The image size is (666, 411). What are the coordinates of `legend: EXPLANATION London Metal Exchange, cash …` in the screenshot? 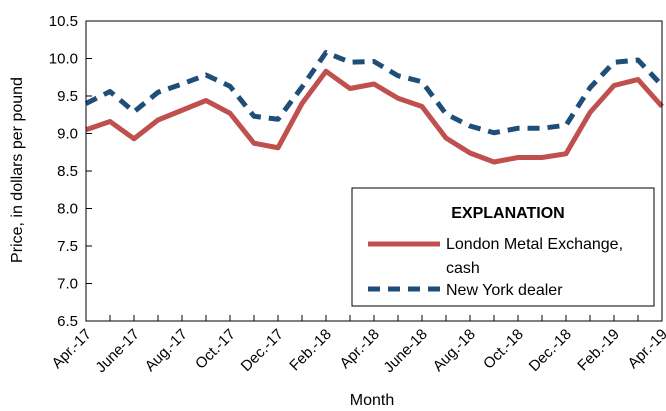 It's located at (503, 247).